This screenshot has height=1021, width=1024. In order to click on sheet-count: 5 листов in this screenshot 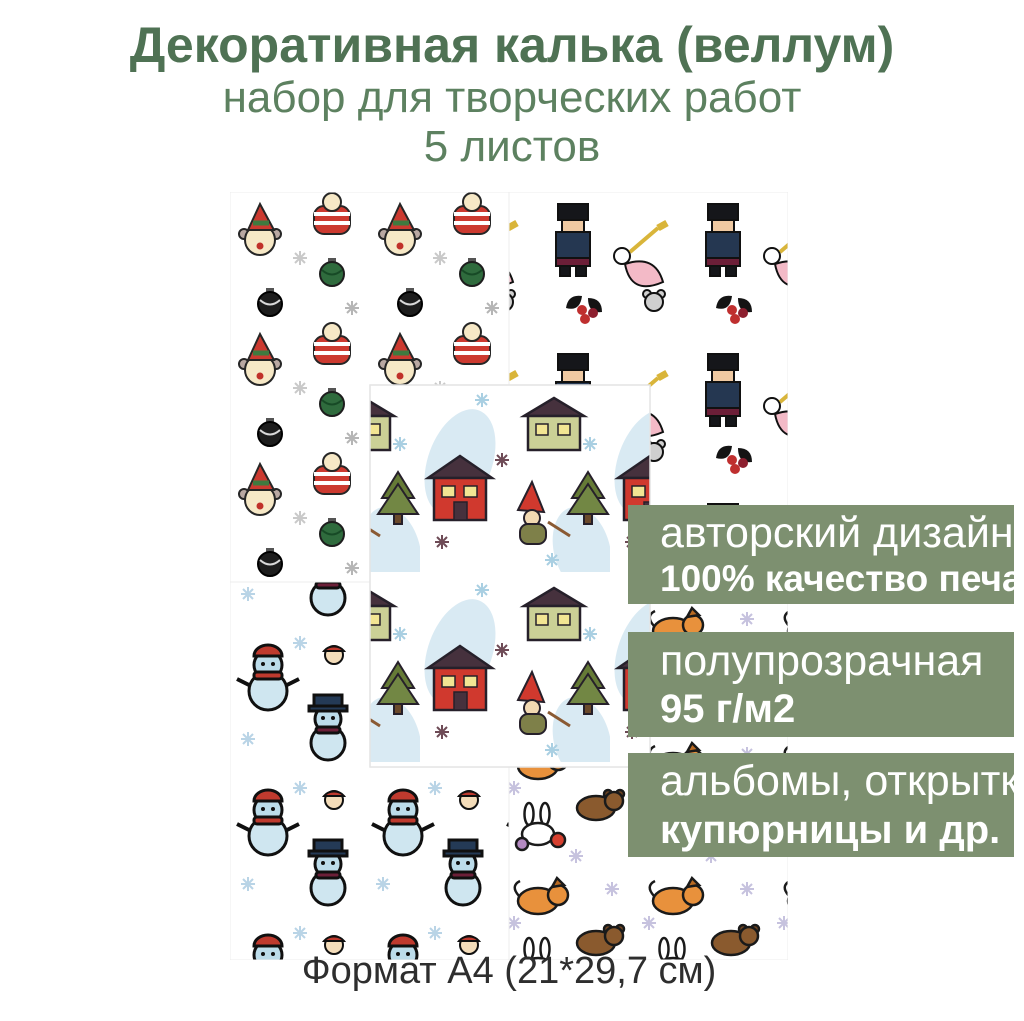, I will do `click(512, 147)`.